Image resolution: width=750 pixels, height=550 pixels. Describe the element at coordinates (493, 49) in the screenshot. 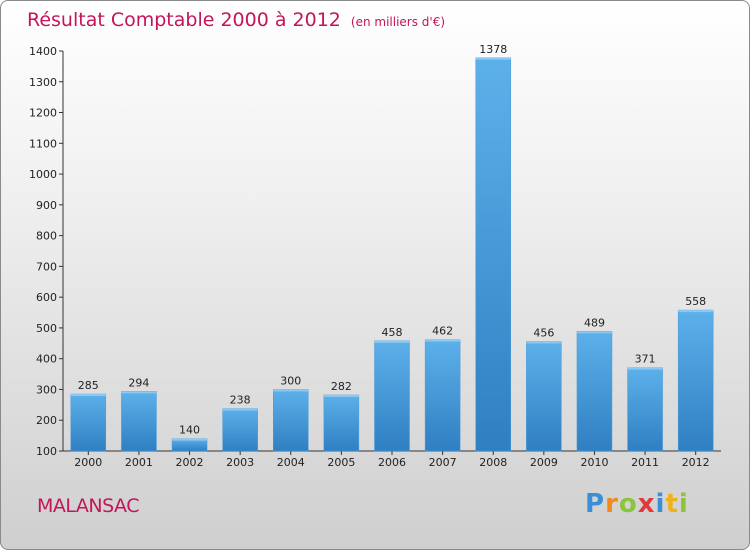

I see `data-label: 1378` at that location.